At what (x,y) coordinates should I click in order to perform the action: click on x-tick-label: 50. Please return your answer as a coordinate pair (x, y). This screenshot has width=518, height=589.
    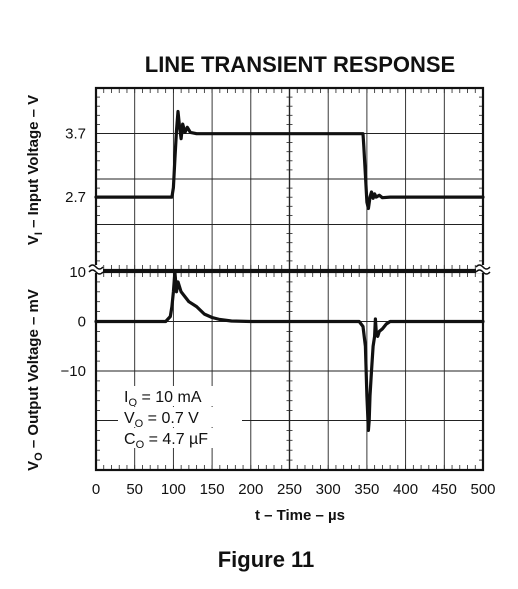
    Looking at the image, I should click on (134, 489).